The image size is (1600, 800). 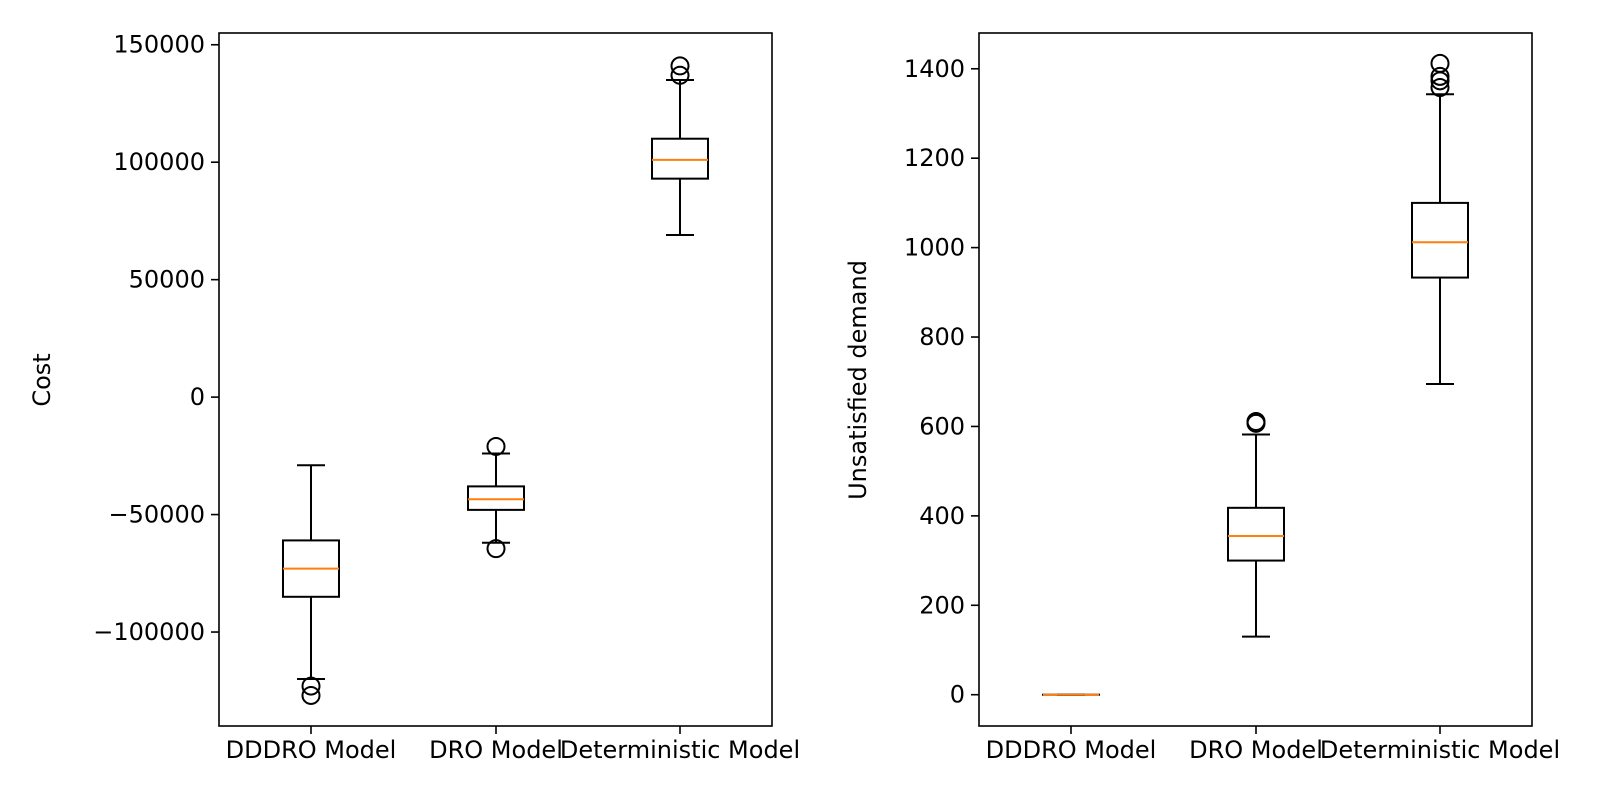 I want to click on demand-y-tick-label: 1400, so click(x=934, y=69).